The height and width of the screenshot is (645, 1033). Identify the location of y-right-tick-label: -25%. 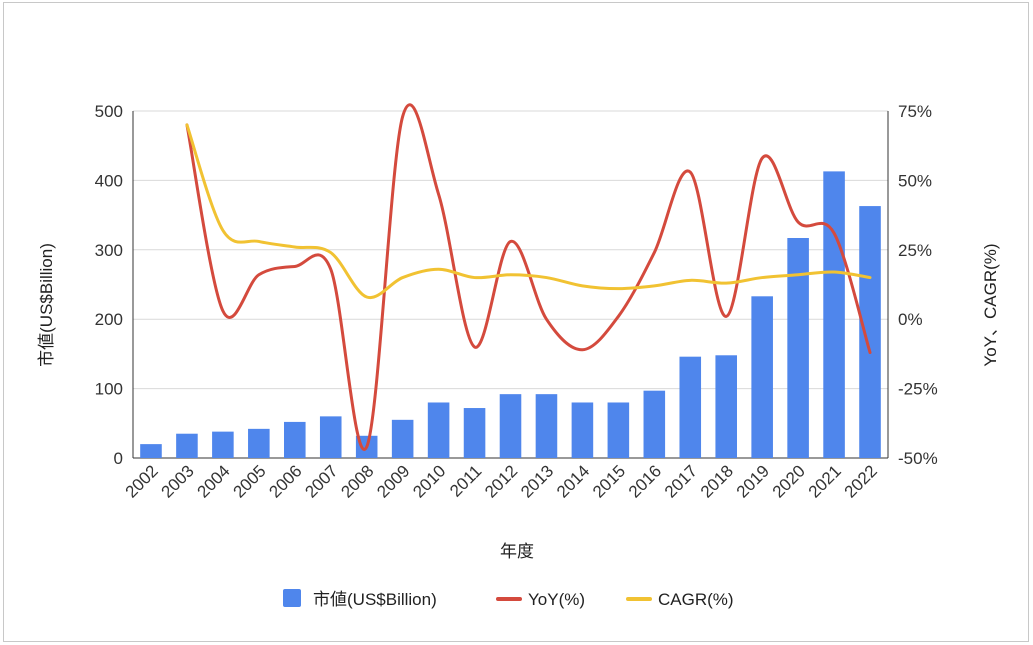
(918, 389).